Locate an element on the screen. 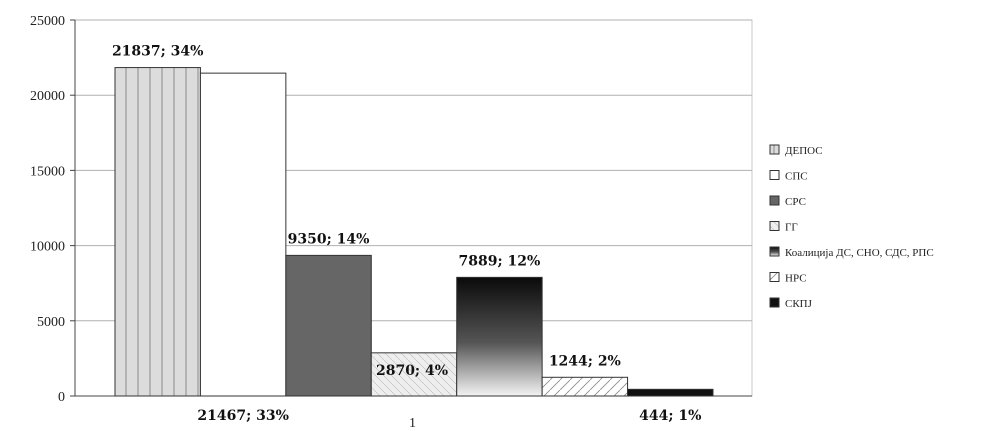 The width and height of the screenshot is (1000, 431). y-tick-label: 15000 is located at coordinates (47, 171).